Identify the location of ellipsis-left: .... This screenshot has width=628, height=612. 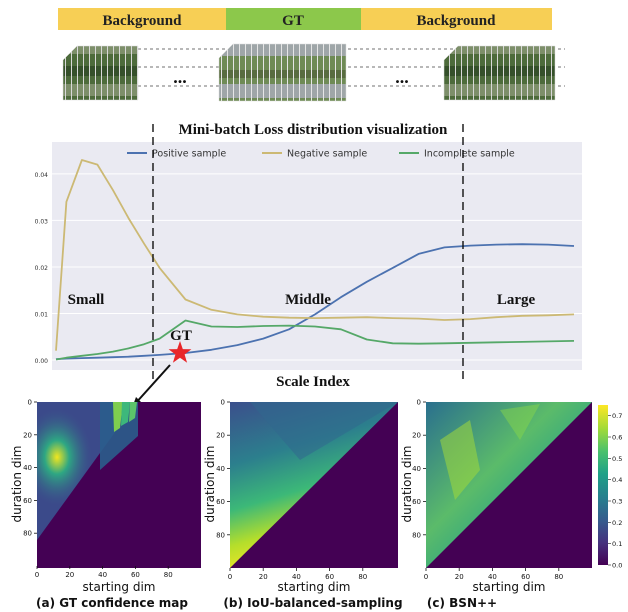
(180, 77).